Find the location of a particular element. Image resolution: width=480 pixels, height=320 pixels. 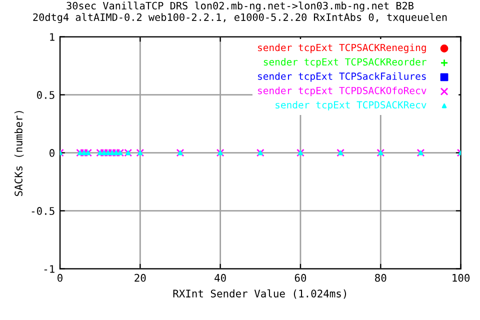

x-tick-label: 100 is located at coordinates (461, 278).